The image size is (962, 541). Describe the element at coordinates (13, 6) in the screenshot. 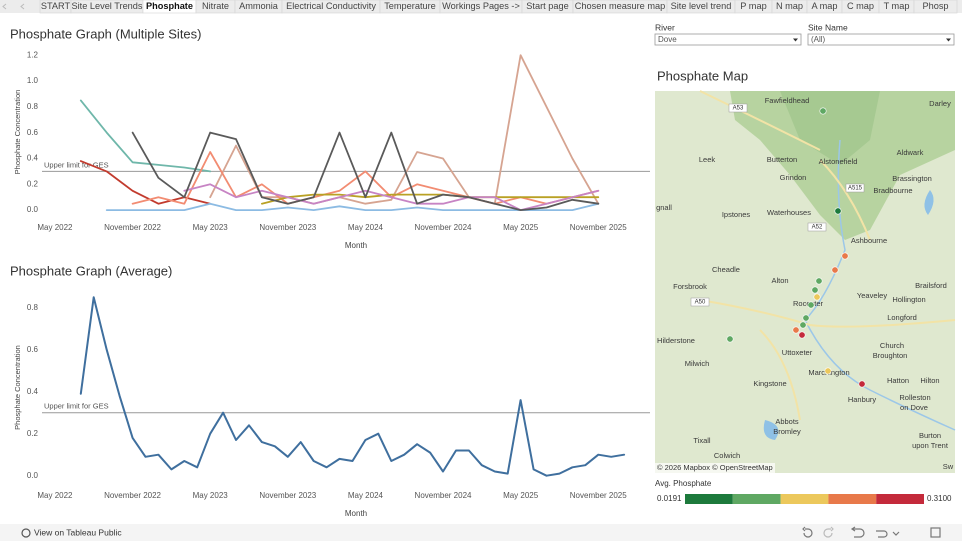

I see `tab-scroll-arrows` at that location.